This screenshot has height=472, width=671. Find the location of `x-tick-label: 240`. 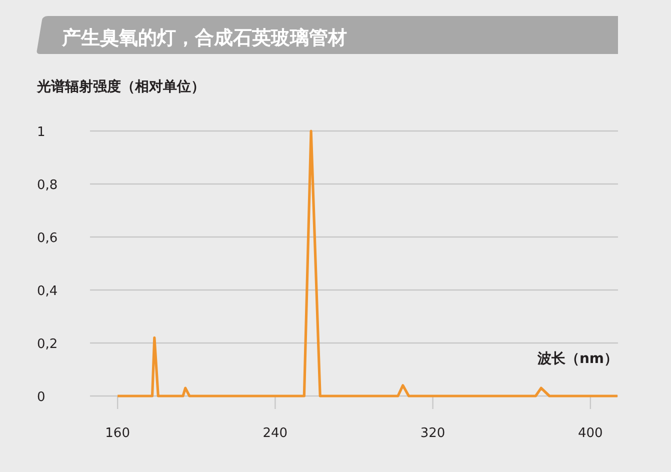

x-tick-label: 240 is located at coordinates (275, 433).